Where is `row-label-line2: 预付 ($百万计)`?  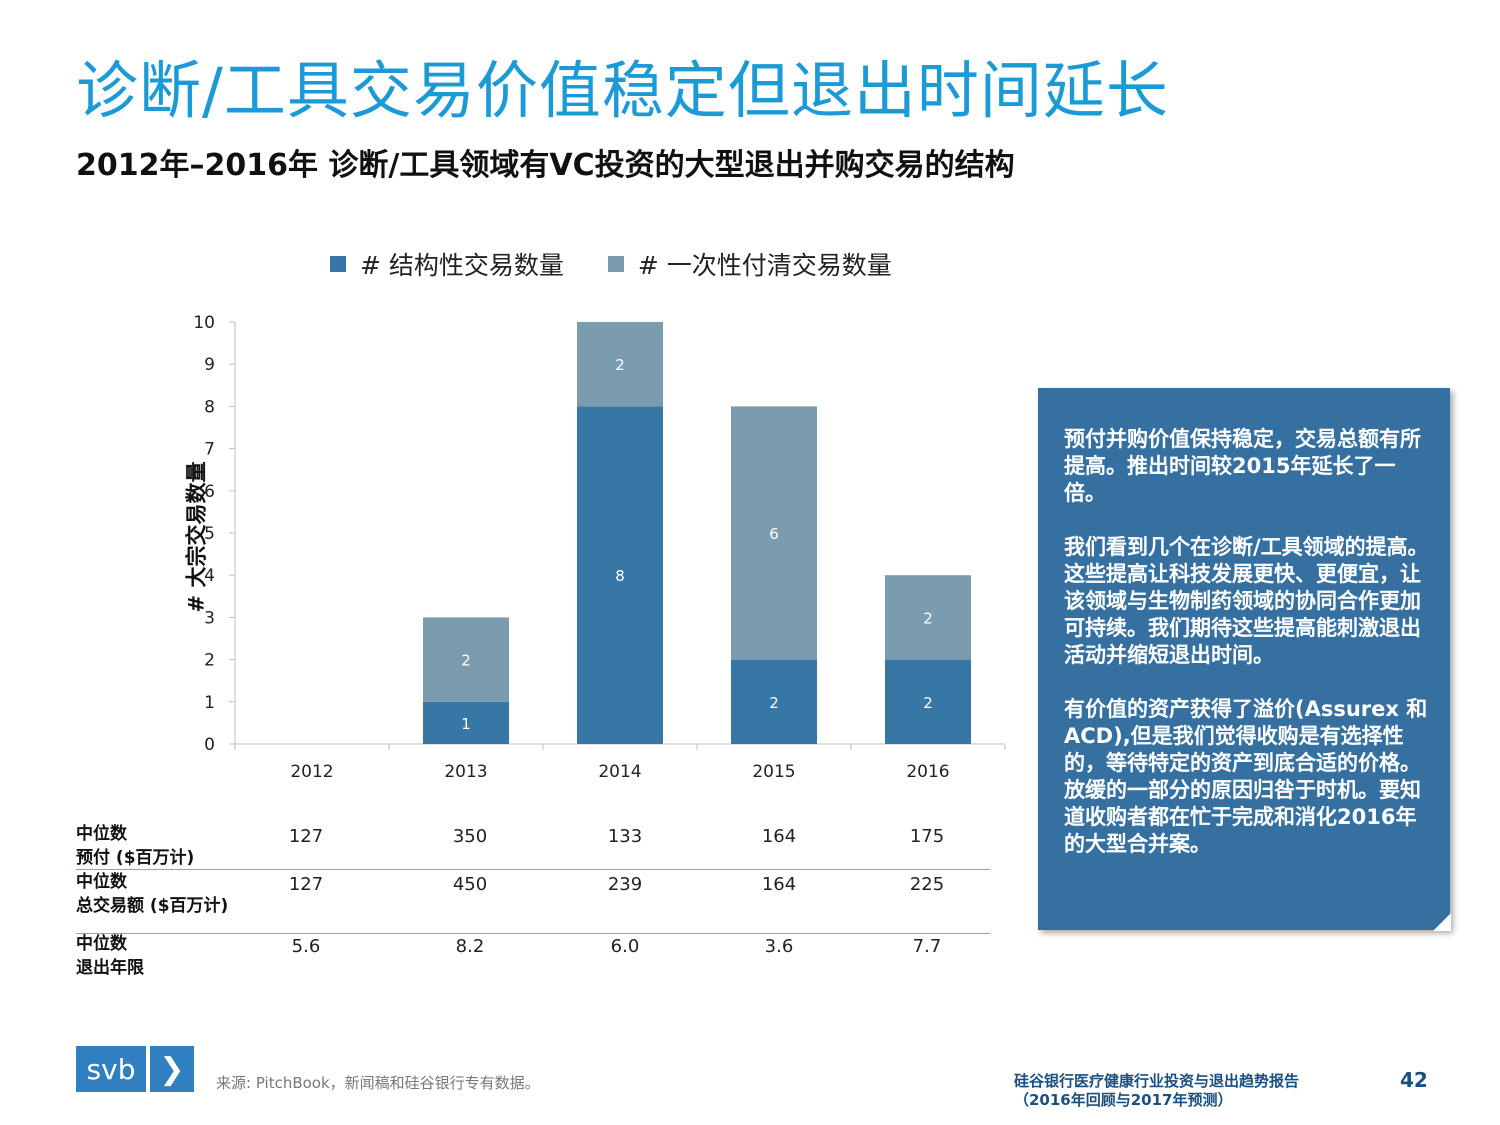
row-label-line2: 预付 ($百万计) is located at coordinates (135, 858).